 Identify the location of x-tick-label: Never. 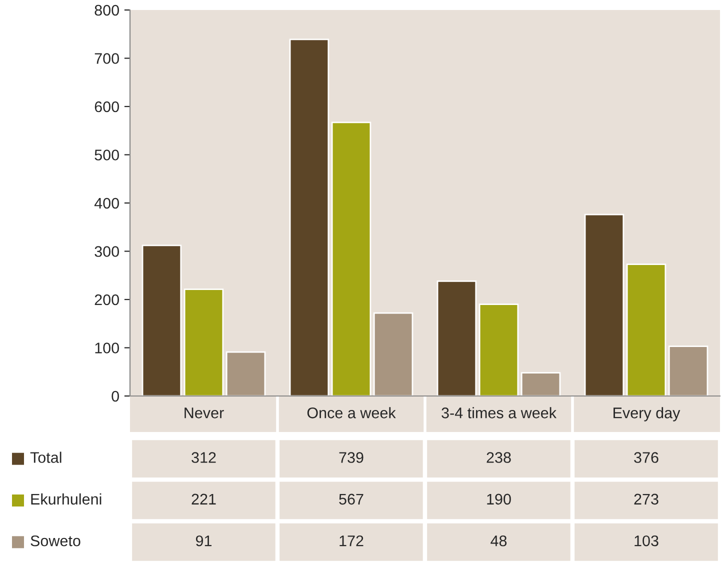
(204, 413).